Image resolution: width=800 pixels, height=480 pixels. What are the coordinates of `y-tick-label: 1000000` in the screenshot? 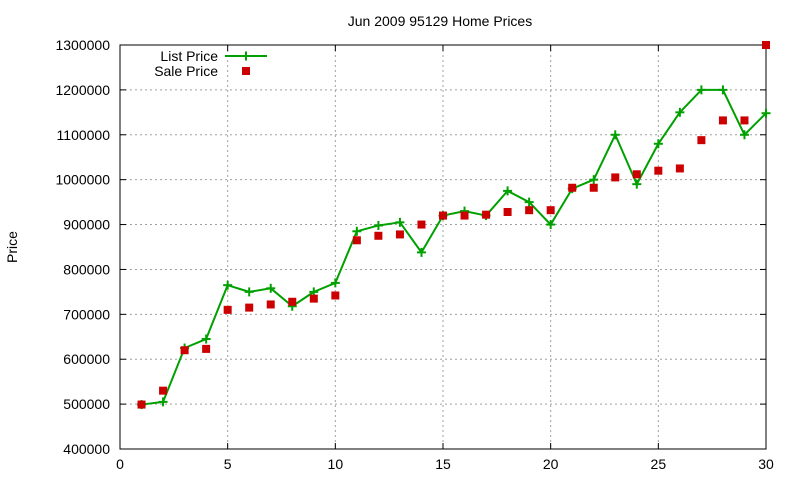 It's located at (82, 180).